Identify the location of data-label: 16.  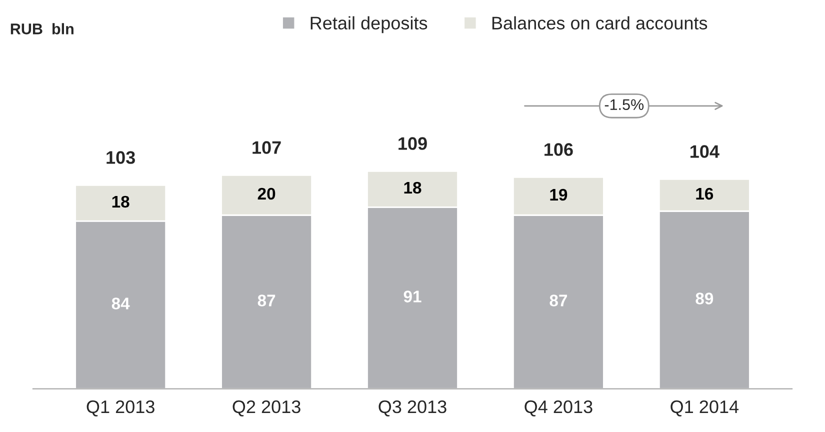
(705, 194).